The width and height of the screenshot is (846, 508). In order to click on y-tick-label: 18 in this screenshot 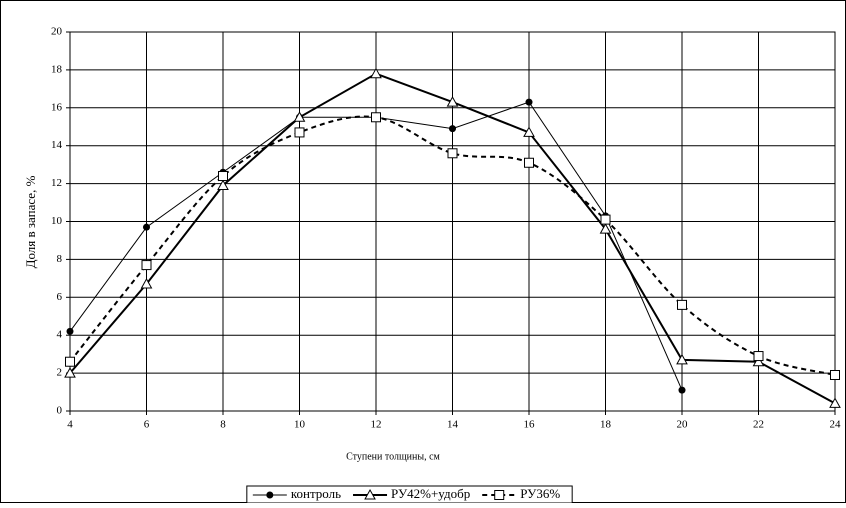, I will do `click(57, 69)`.